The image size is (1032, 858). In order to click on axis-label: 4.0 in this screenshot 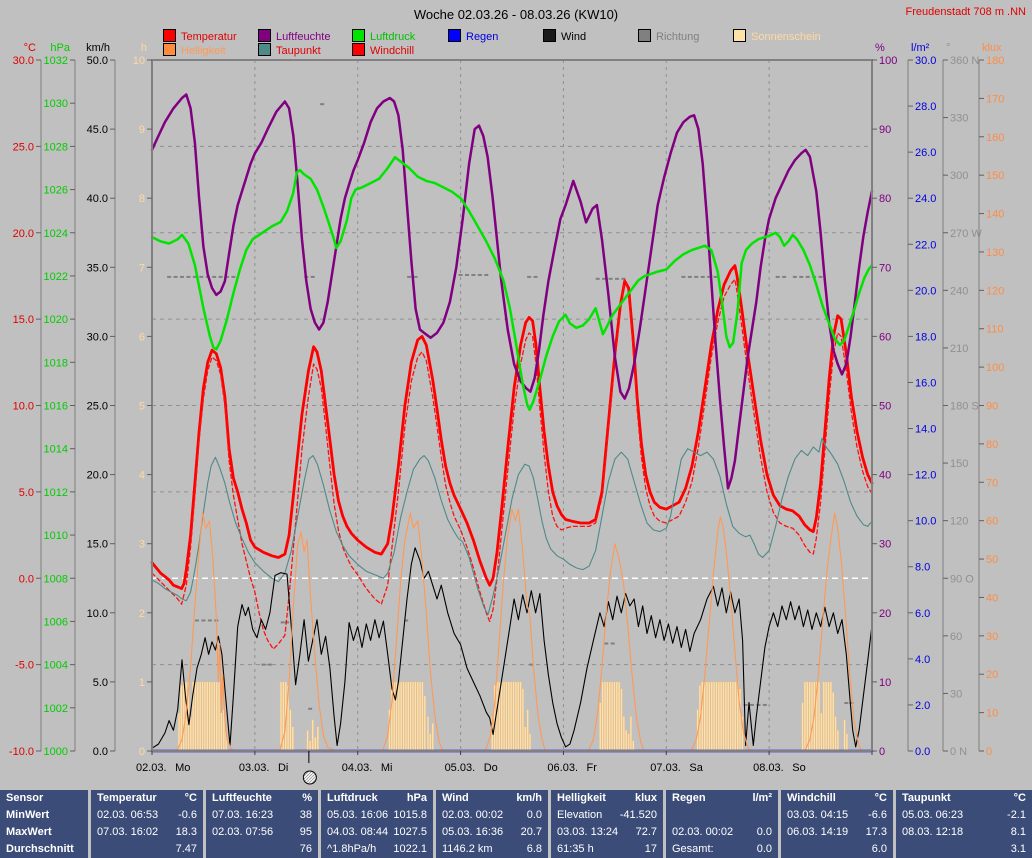, I will do `click(922, 660)`.